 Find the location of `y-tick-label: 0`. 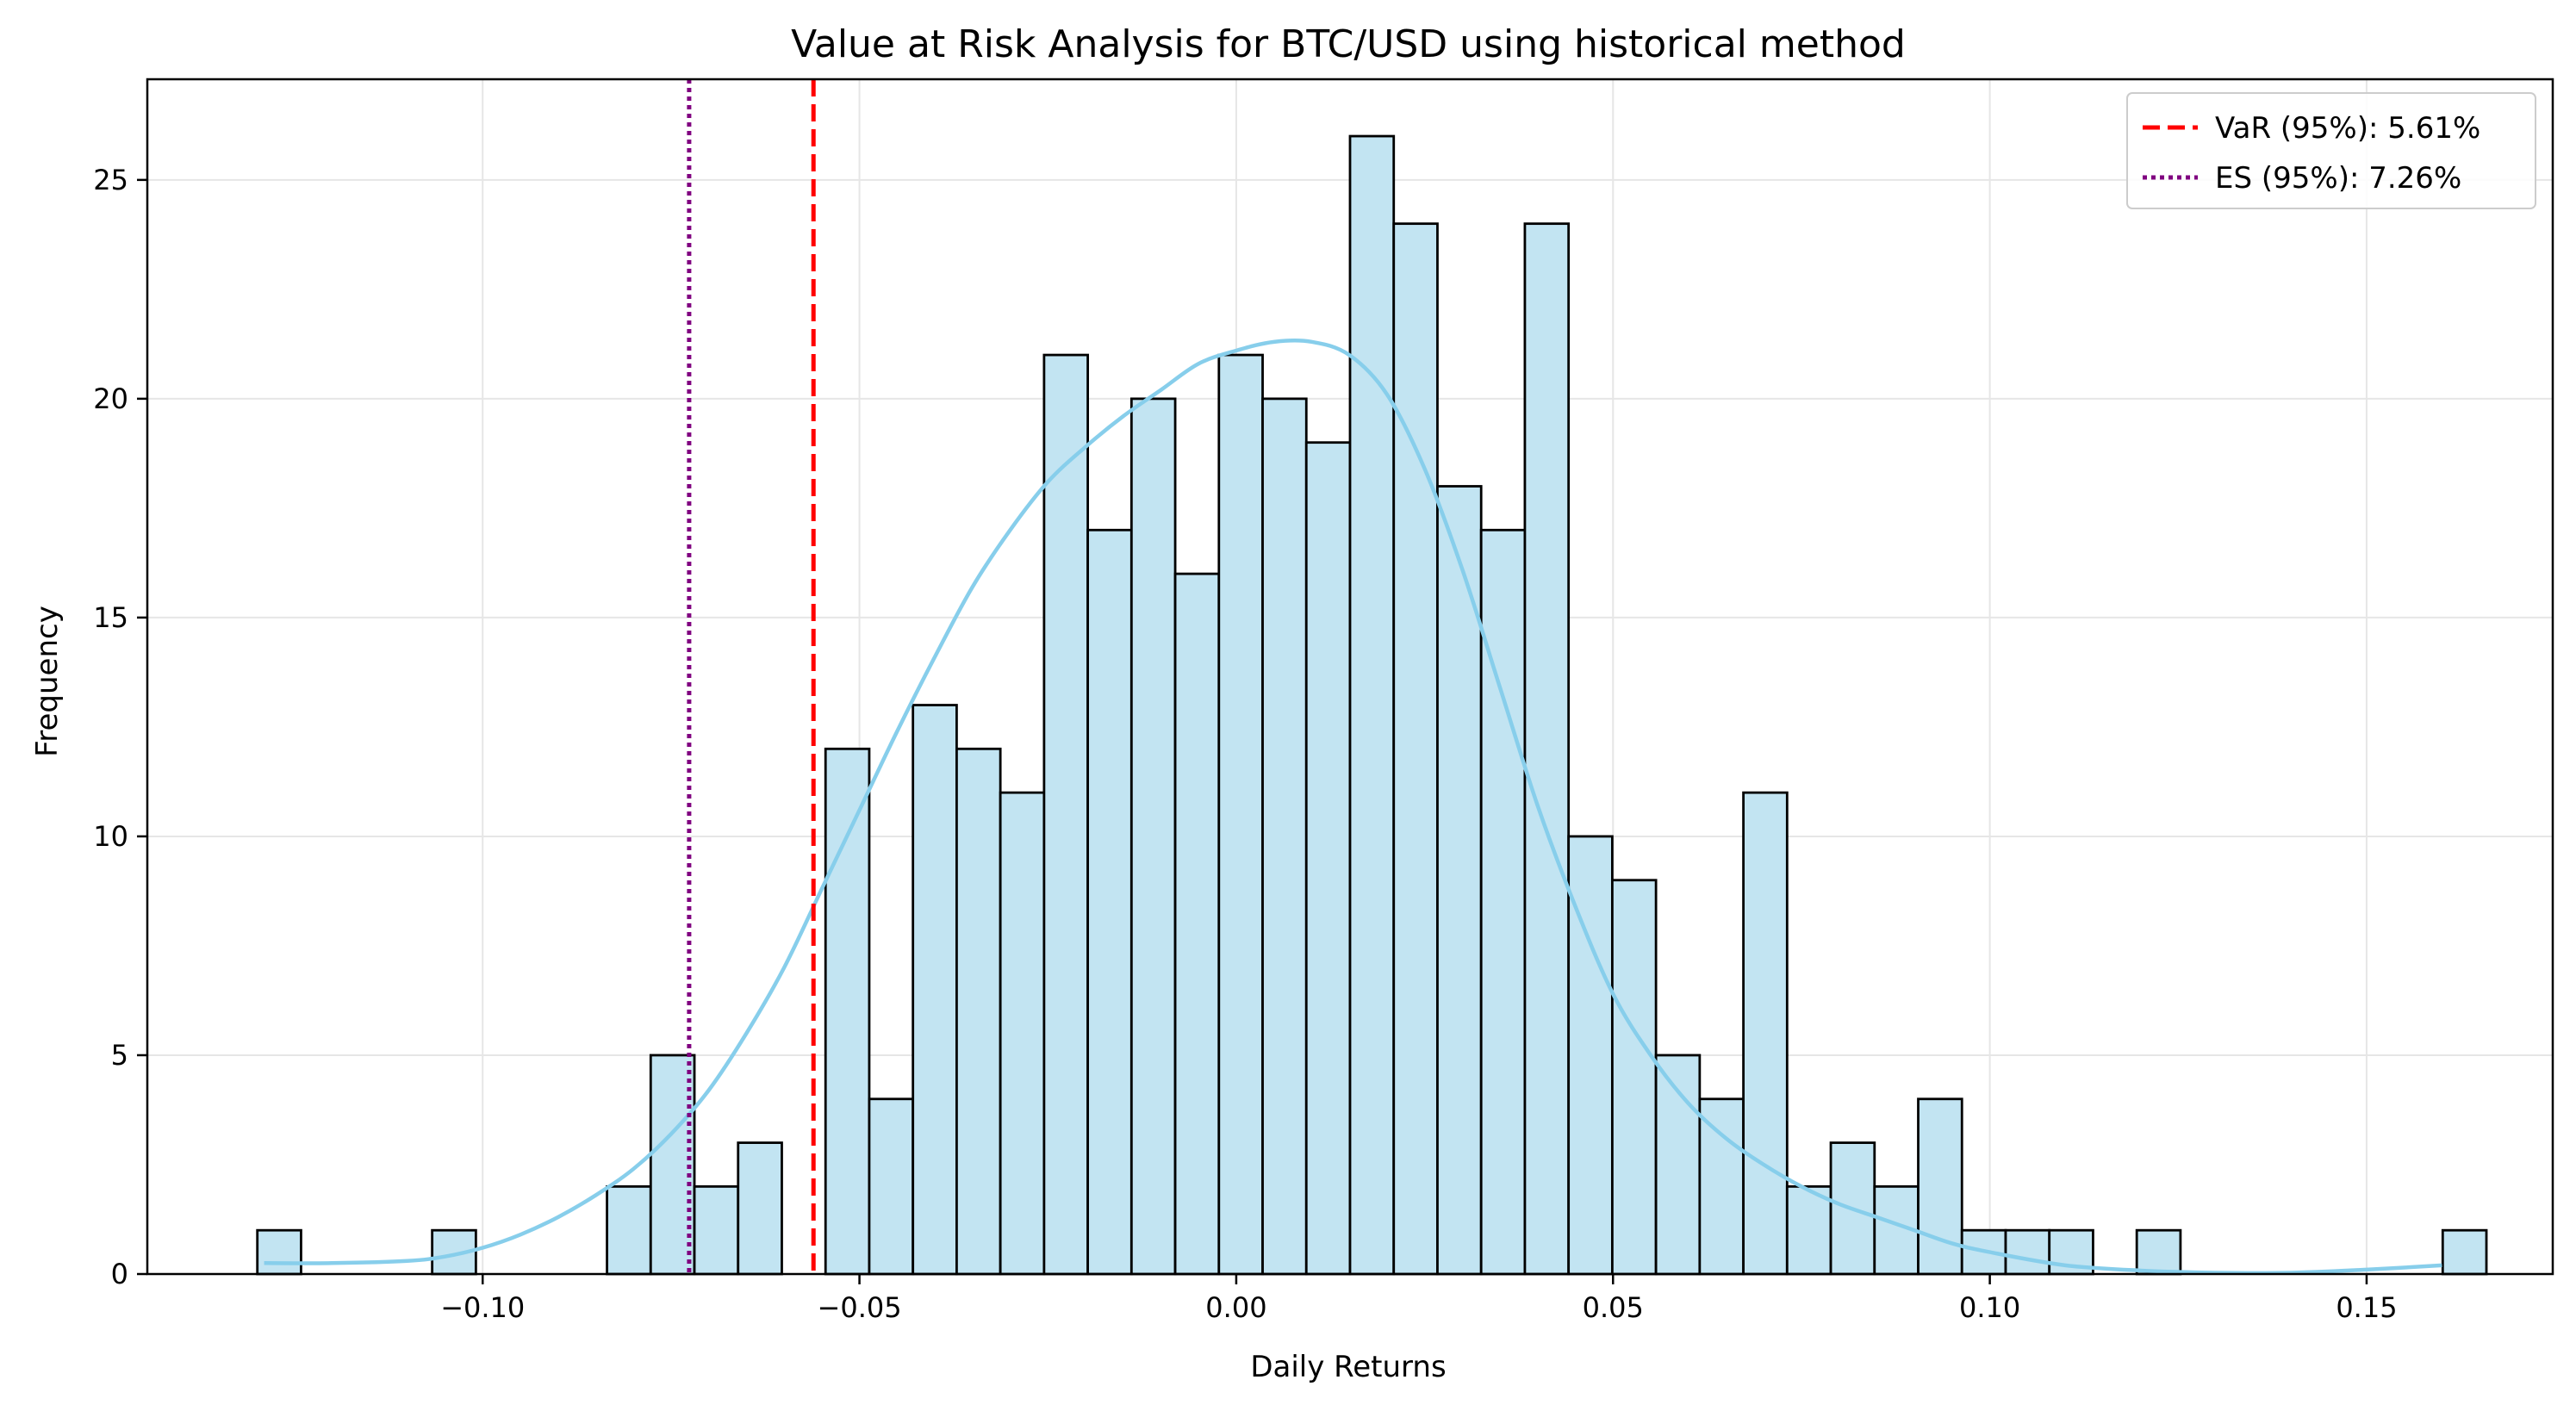

y-tick-label: 0 is located at coordinates (120, 1274).